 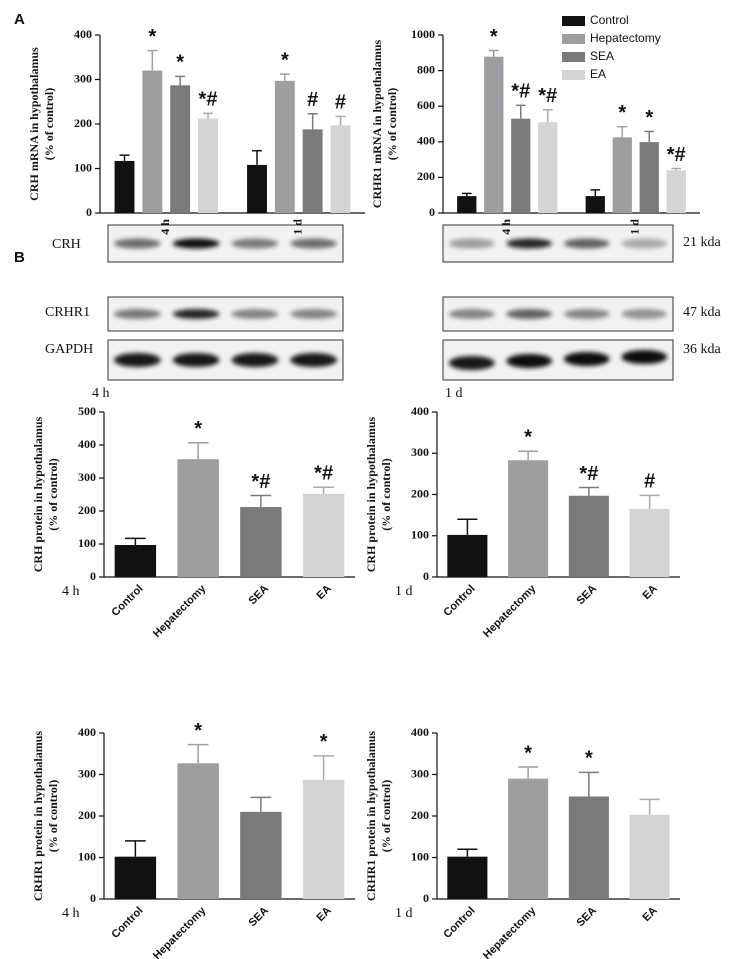 I want to click on x-tick-label: 1 d, so click(x=635, y=227).